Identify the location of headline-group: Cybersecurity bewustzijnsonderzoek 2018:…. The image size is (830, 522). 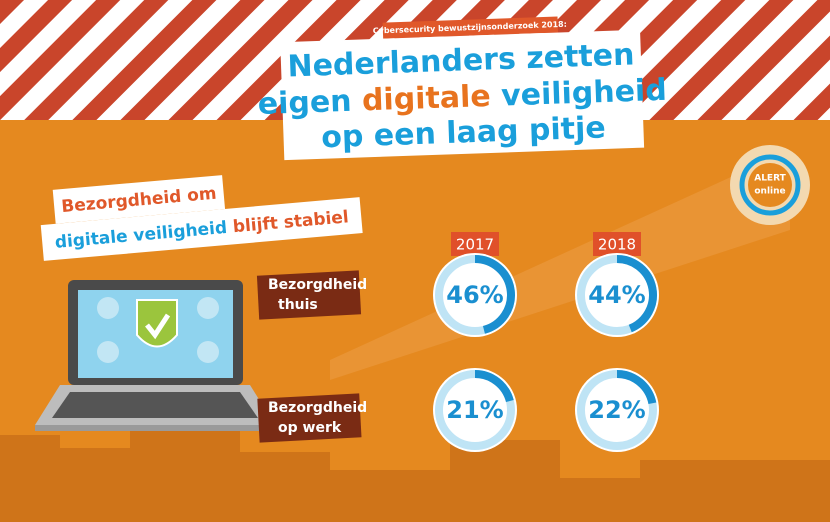
(462, 88).